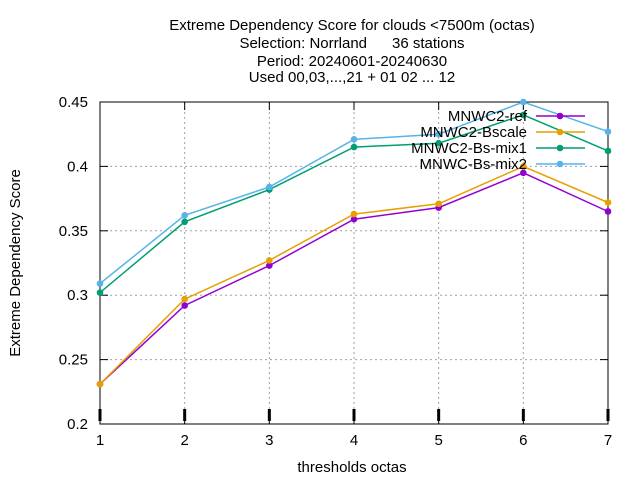 This screenshot has height=480, width=640. What do you see at coordinates (473, 132) in the screenshot?
I see `legend-label: MNWC2-Bscale` at bounding box center [473, 132].